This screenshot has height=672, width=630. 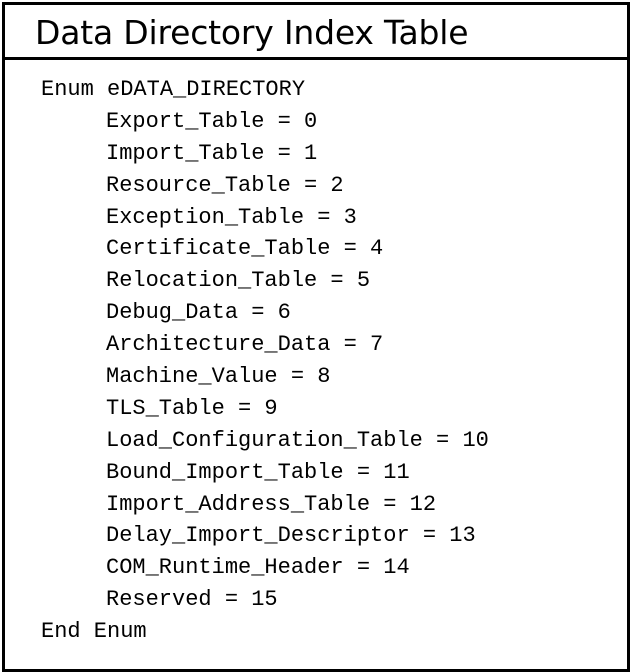 I want to click on enum-member-exception-table: Exception_Table = 3, so click(x=231, y=217).